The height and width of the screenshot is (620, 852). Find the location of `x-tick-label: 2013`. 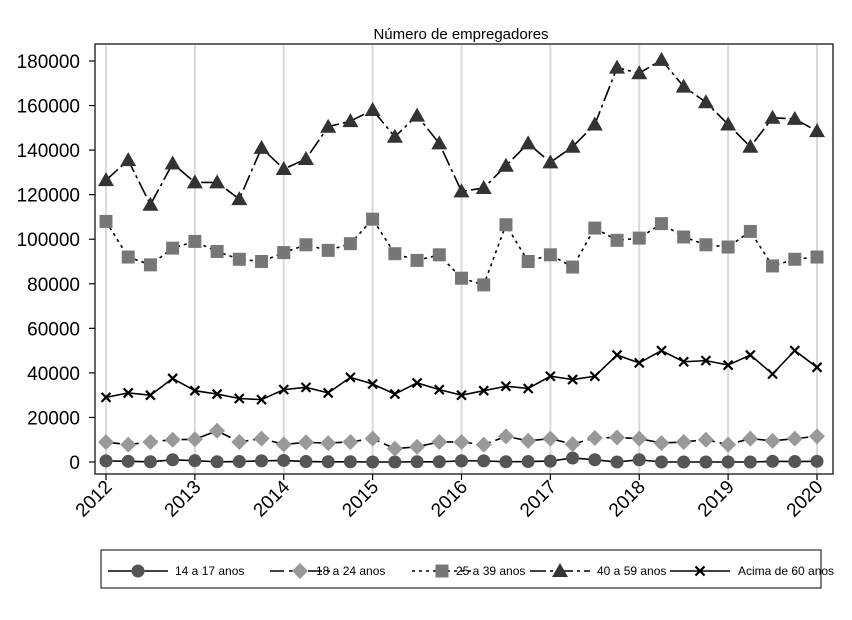

x-tick-label: 2013 is located at coordinates (183, 499).